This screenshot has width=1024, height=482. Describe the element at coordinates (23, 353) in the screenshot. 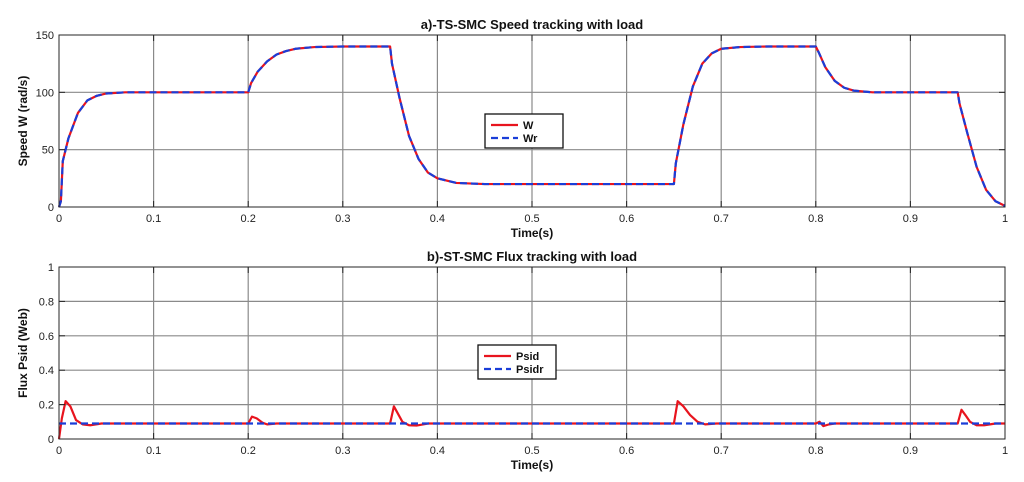

I see `chart1-y-axis-label: Flux Psid (Web)` at that location.